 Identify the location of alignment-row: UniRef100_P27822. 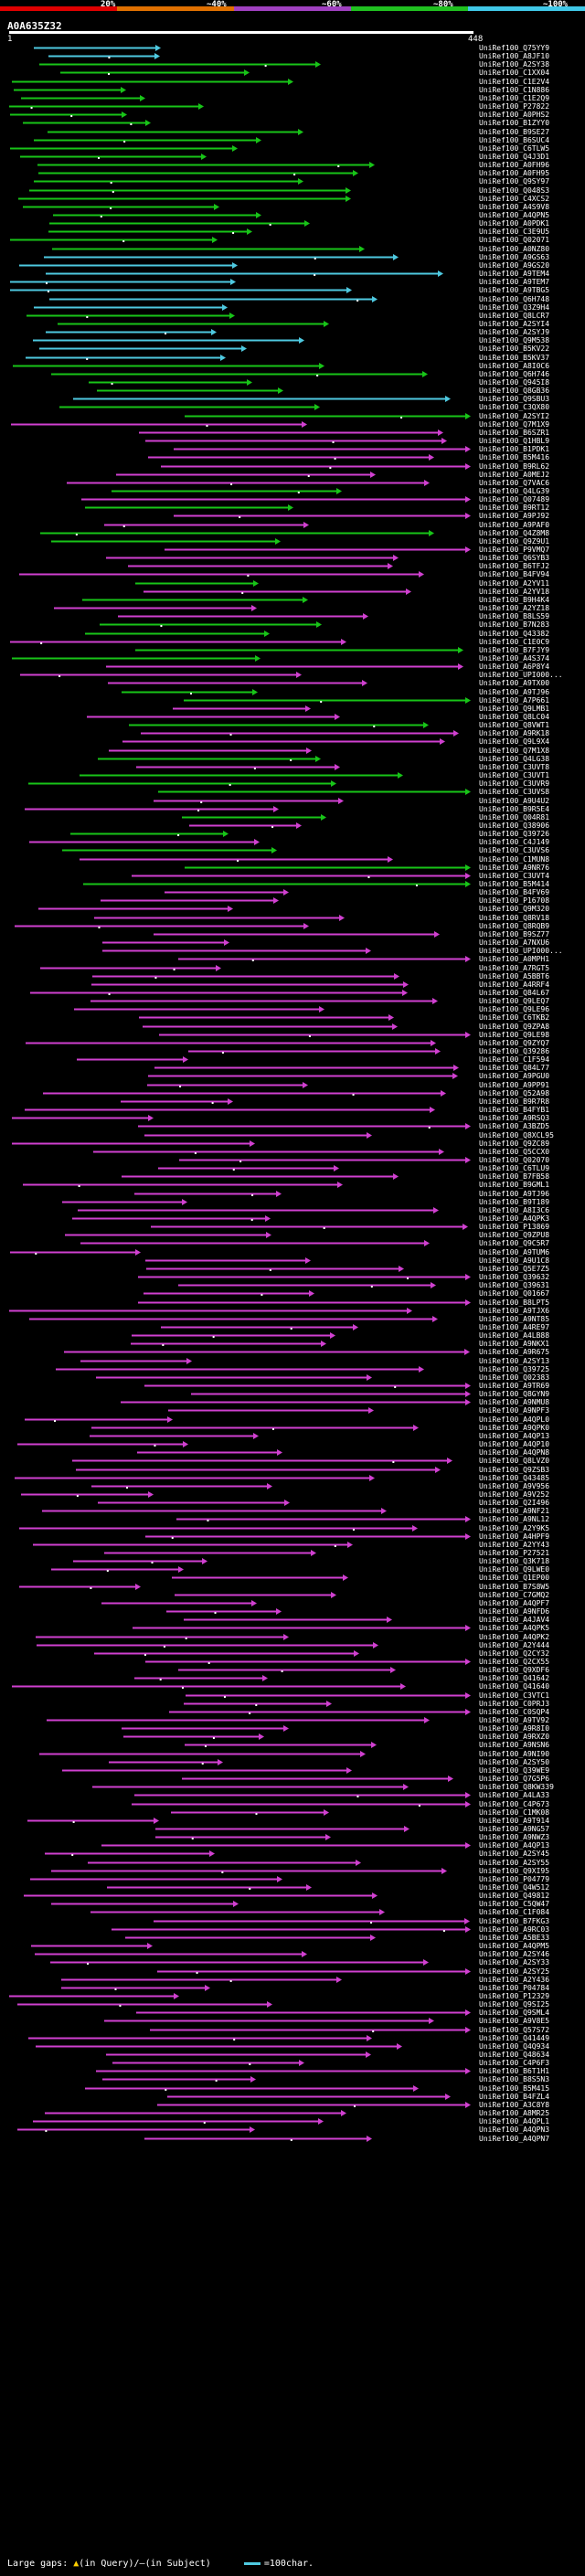
(293, 106).